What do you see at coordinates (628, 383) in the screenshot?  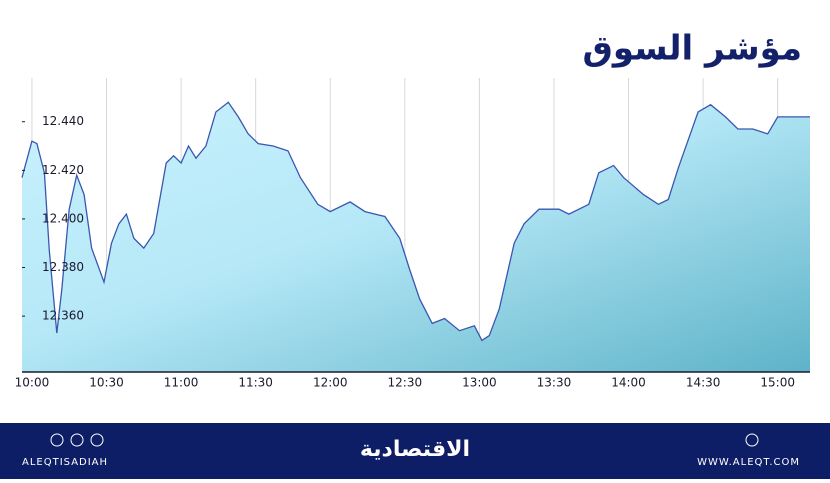 I see `x-tick-label: 14:00` at bounding box center [628, 383].